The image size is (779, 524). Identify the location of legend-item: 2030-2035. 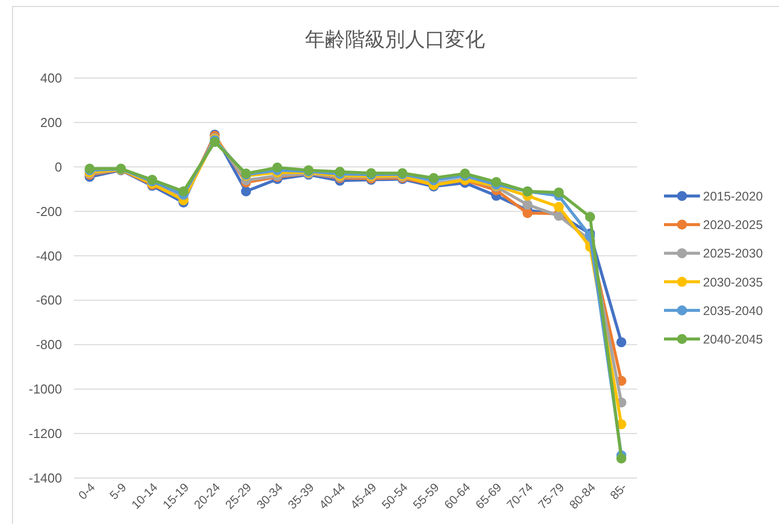
(713, 282).